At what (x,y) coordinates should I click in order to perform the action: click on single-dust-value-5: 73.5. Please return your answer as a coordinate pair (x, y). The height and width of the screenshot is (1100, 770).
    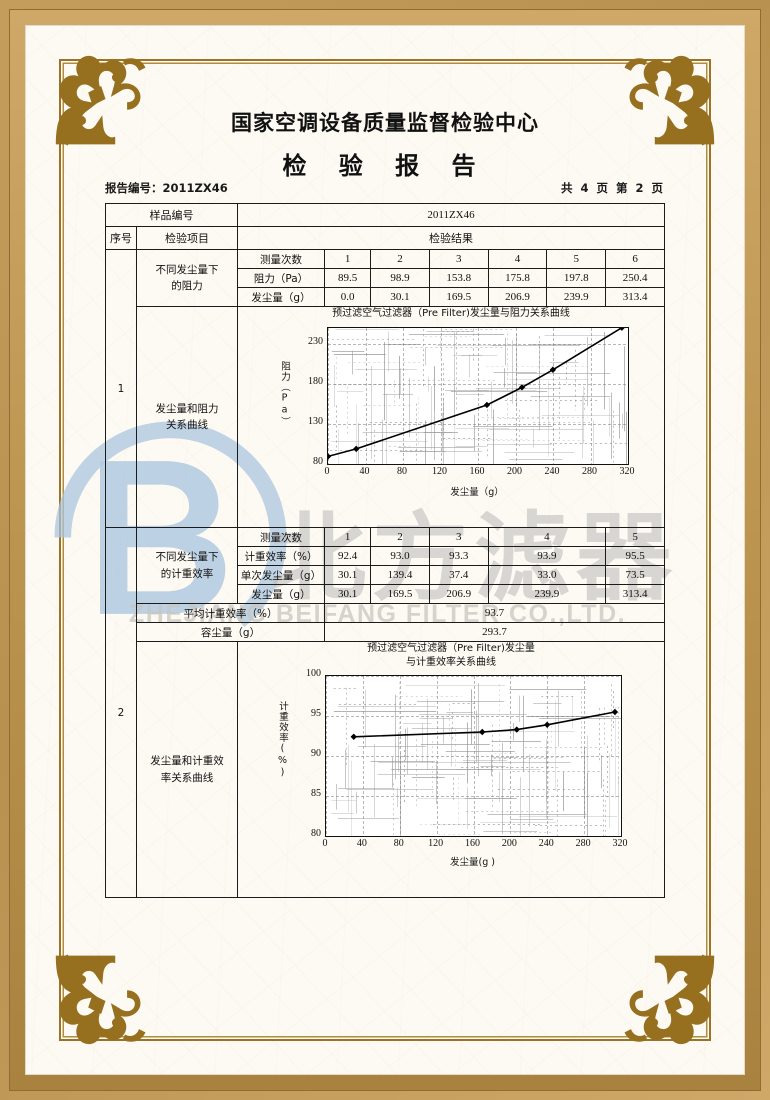
    Looking at the image, I should click on (635, 575).